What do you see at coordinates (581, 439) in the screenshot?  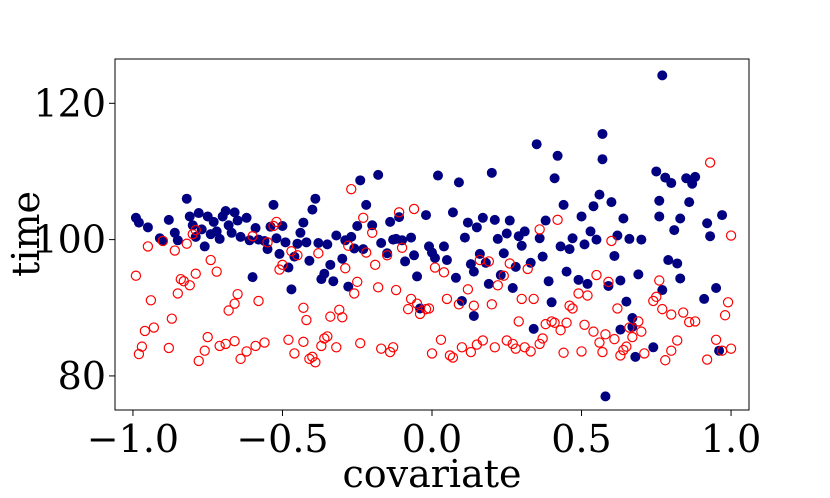 I see `x-tick-label-3: 0.5` at bounding box center [581, 439].